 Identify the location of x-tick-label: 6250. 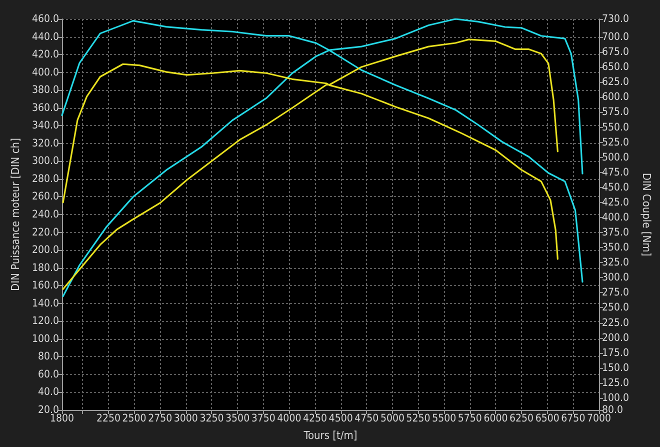
(522, 418).